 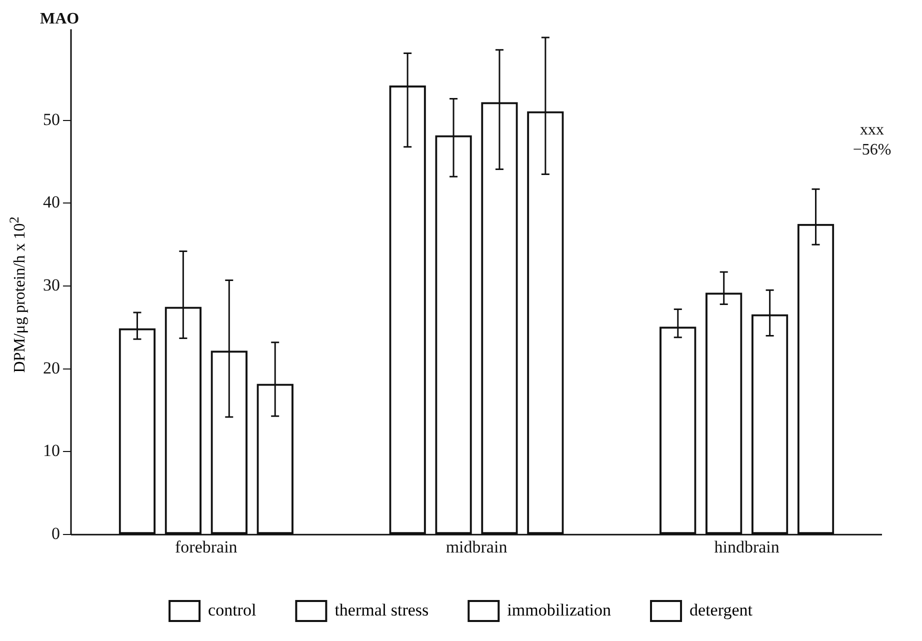 I want to click on legend-label: detergent, so click(x=721, y=610).